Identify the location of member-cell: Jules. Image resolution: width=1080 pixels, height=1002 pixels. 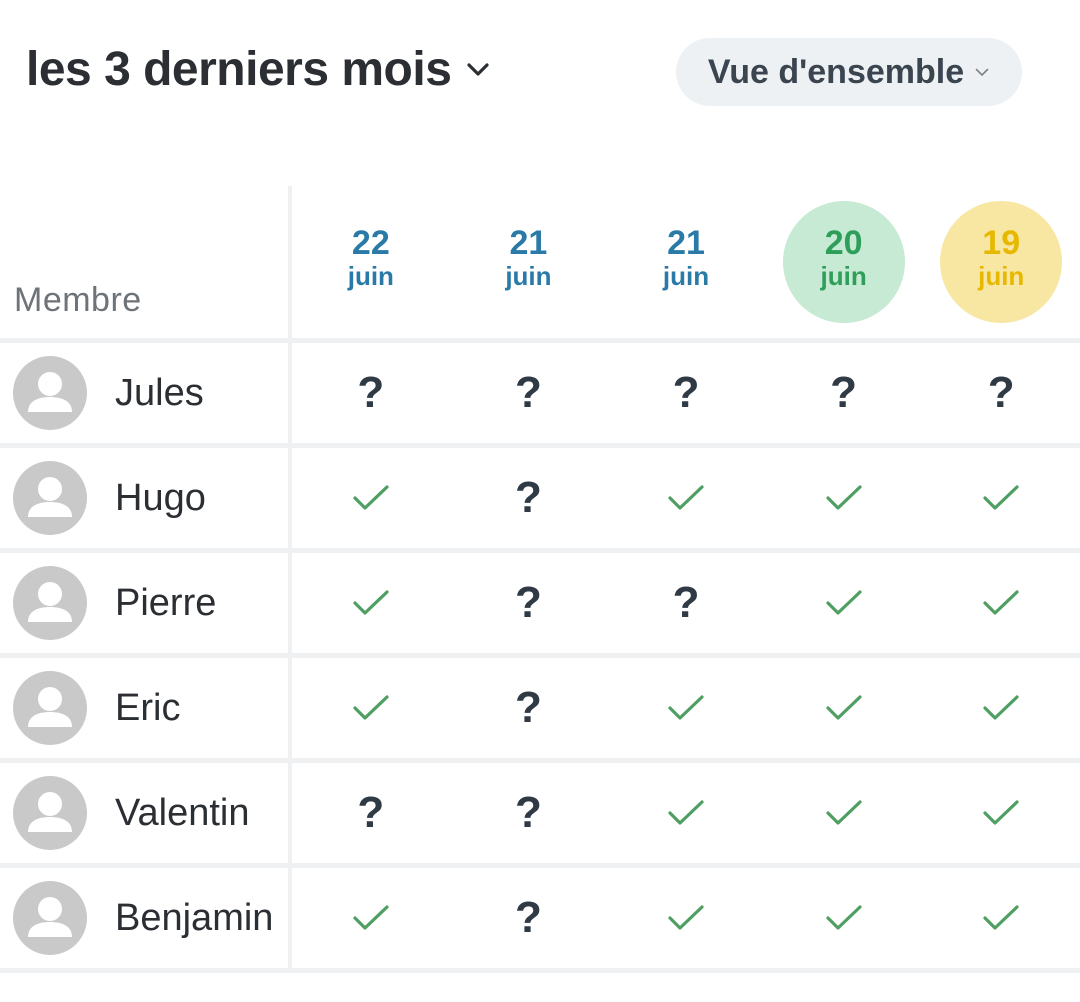
(146, 393).